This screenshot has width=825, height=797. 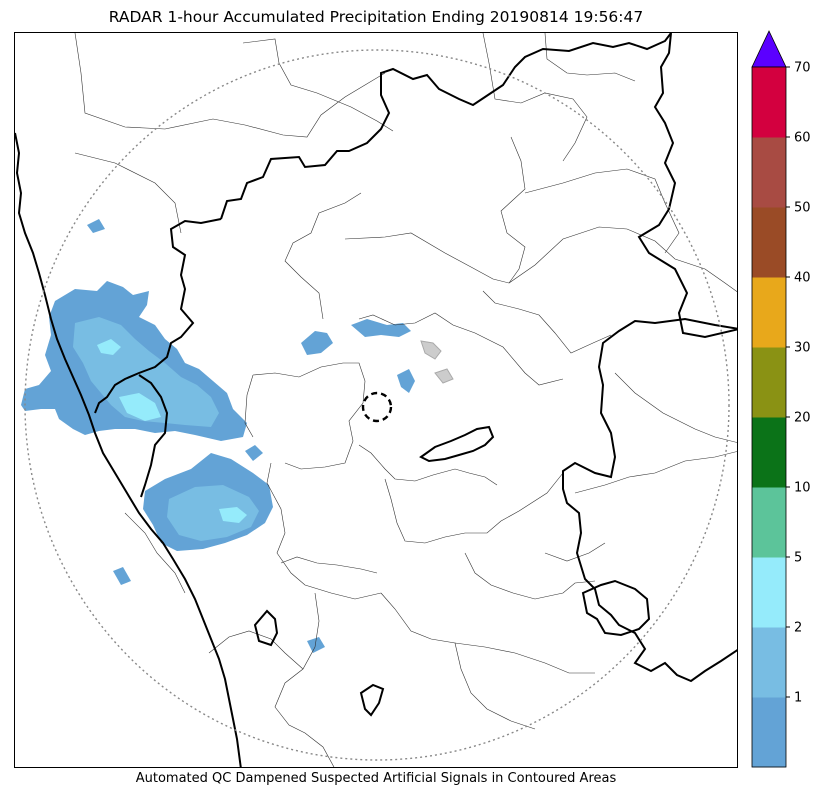 What do you see at coordinates (802, 138) in the screenshot?
I see `colorbar-tick-label: 60` at bounding box center [802, 138].